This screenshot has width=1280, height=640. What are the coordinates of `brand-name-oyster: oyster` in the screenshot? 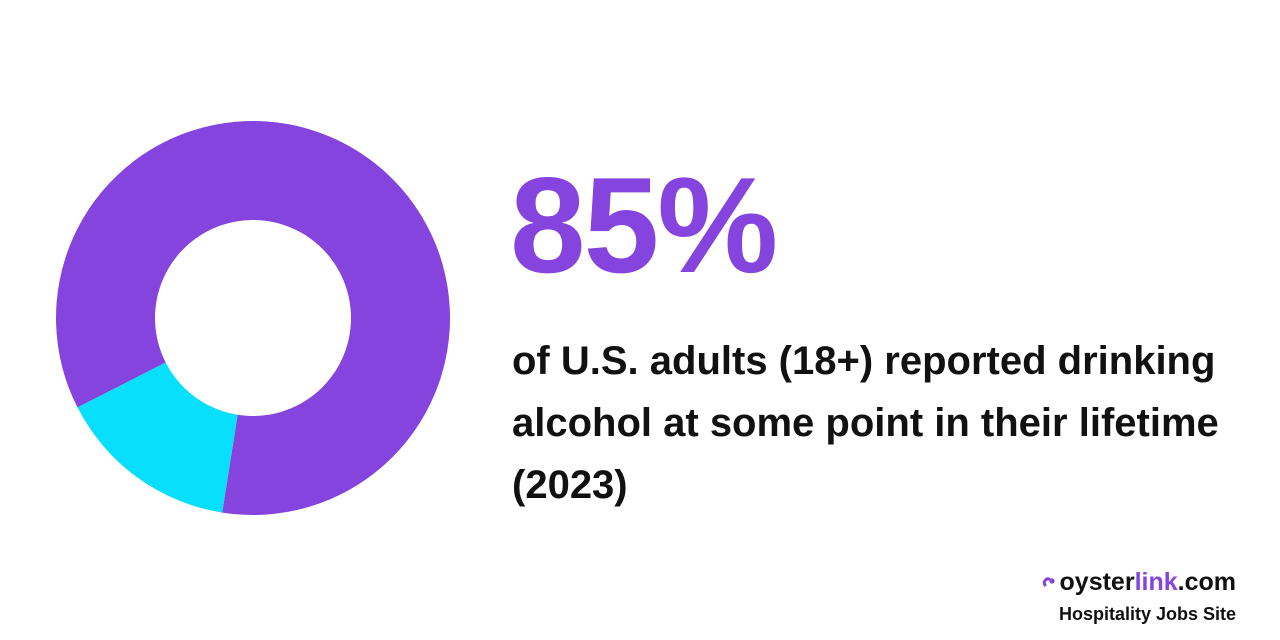 It's located at (1097, 582).